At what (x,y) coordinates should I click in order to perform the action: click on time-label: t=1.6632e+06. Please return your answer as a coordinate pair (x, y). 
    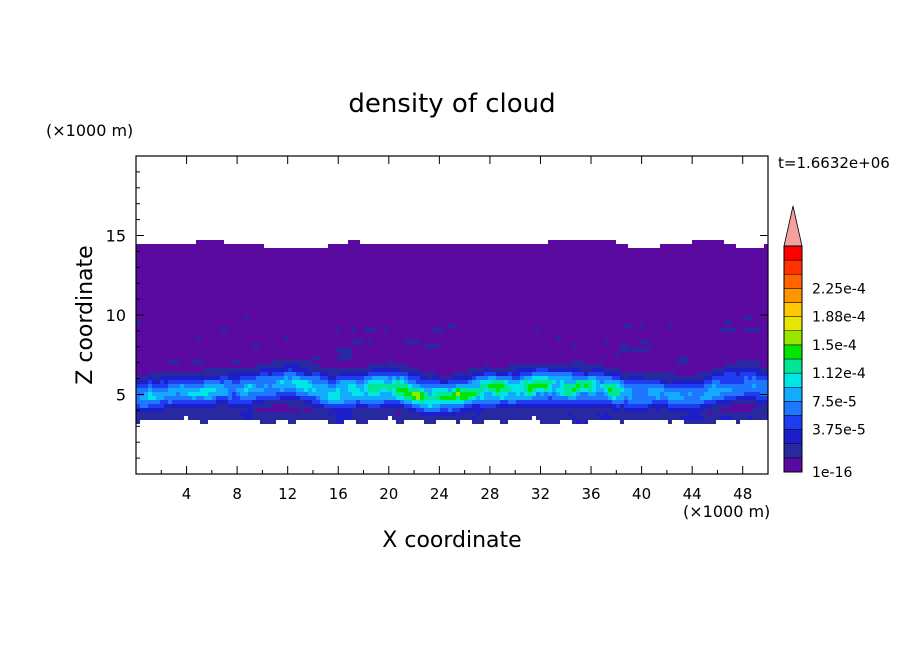
    Looking at the image, I should click on (834, 163).